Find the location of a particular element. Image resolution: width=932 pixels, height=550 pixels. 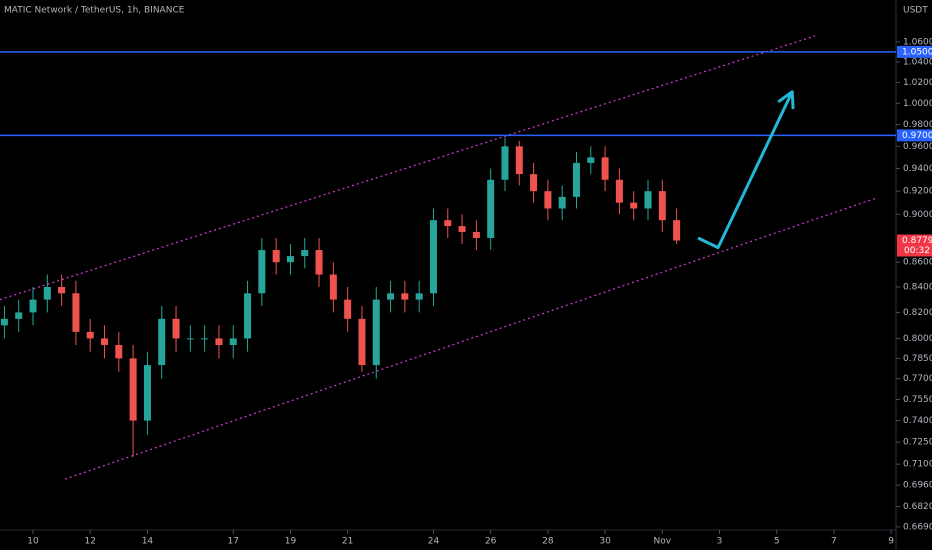

y-tick-label: 0.8600 is located at coordinates (917, 263).